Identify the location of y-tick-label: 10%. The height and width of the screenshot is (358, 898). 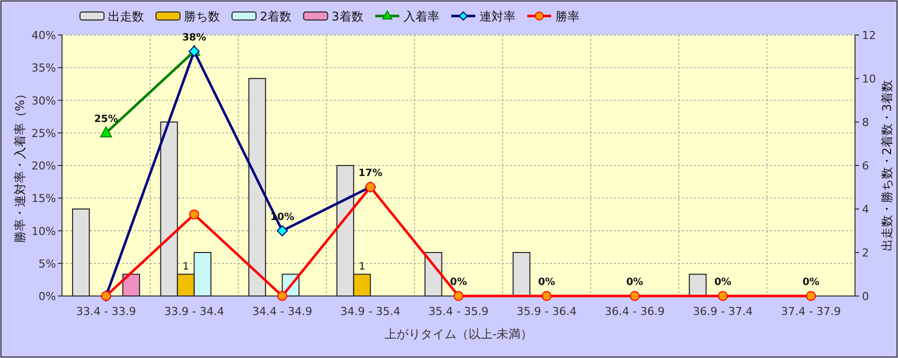
(44, 231).